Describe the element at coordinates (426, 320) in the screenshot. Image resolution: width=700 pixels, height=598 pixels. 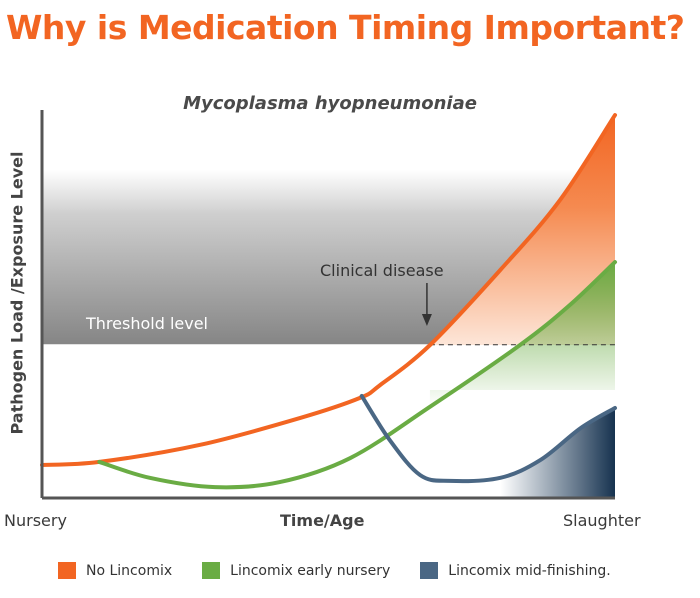
I see `annotation-arrow-head` at that location.